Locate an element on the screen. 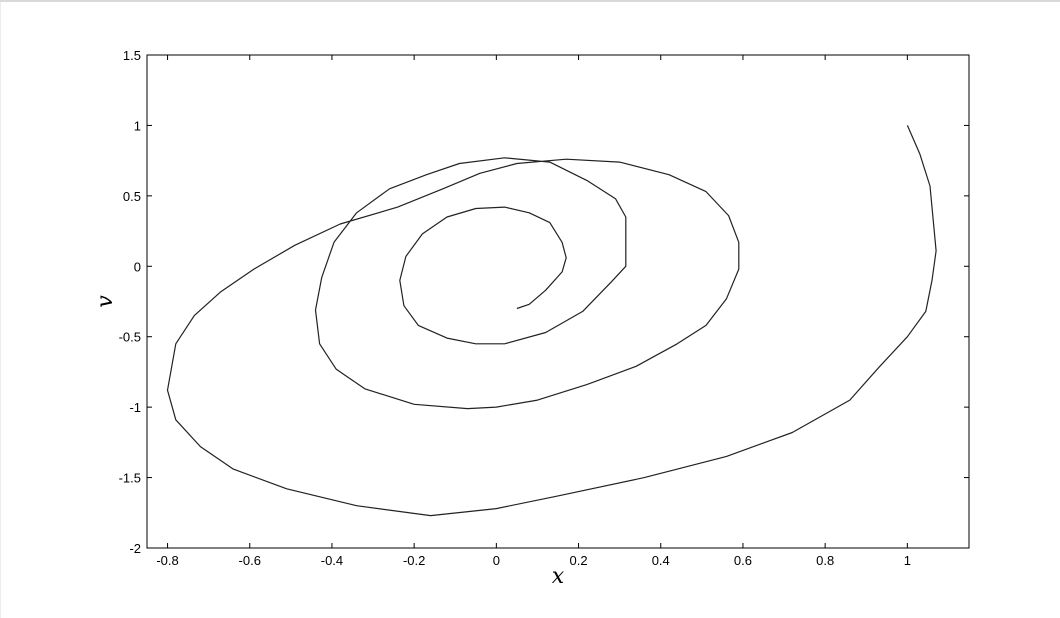  x-tick-label: -0.6 is located at coordinates (250, 560).